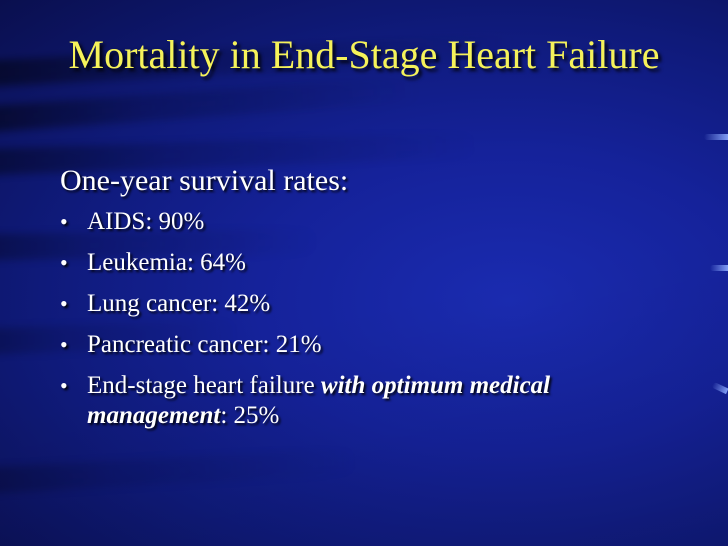  What do you see at coordinates (204, 344) in the screenshot?
I see `list-item-text: Pancreatic cancer: 21%` at bounding box center [204, 344].